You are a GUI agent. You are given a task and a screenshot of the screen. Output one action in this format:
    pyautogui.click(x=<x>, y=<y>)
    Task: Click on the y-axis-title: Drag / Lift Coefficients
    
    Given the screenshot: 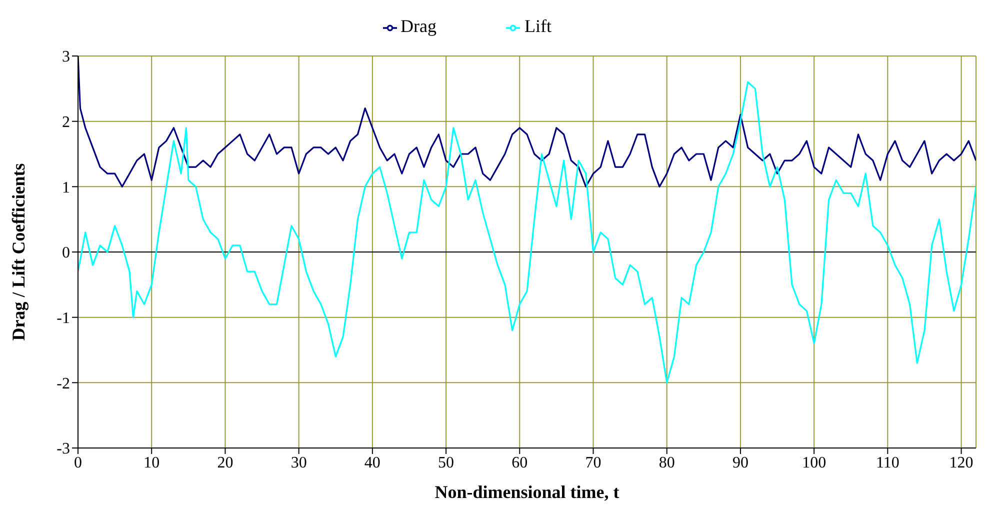 What is the action you would take?
    pyautogui.click(x=18, y=252)
    